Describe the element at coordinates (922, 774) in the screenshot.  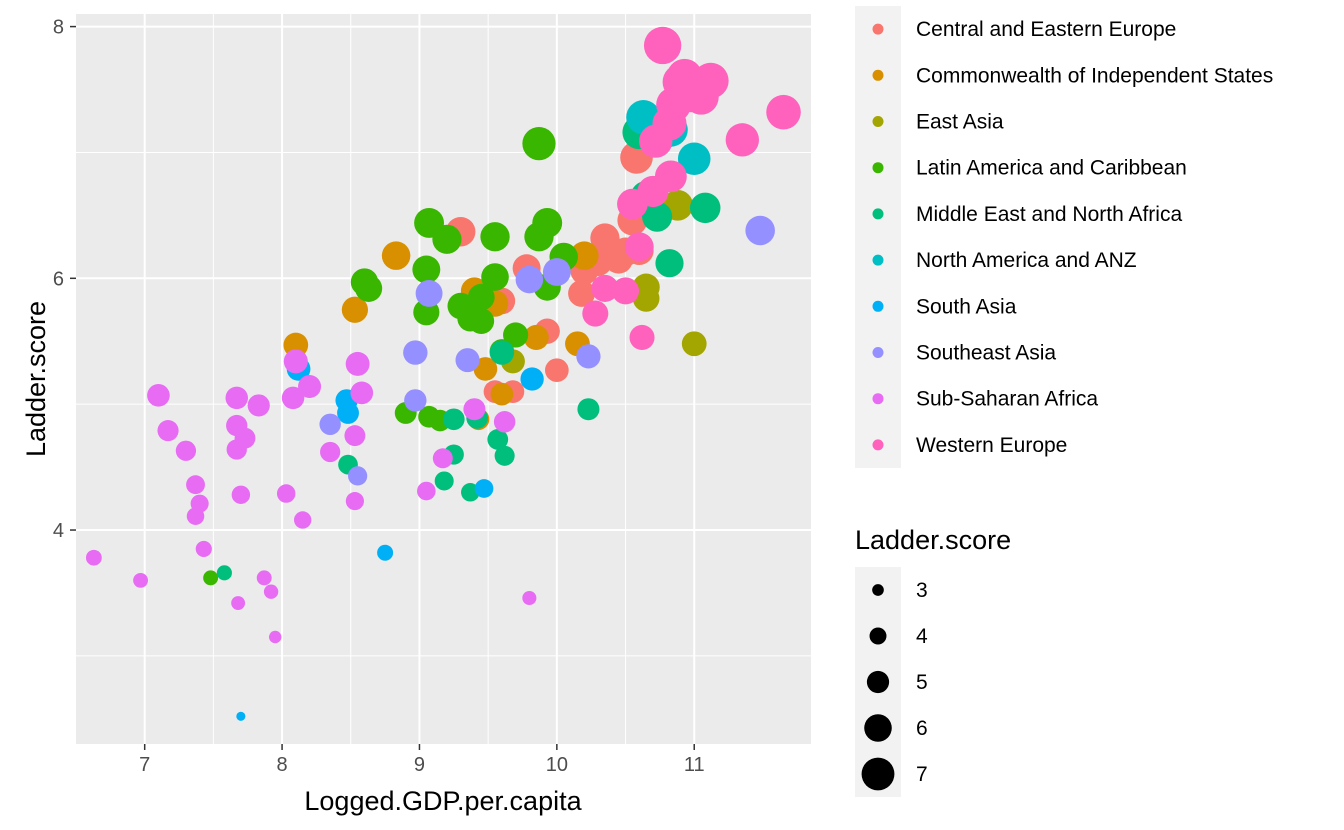
I see `size-legend-label: 7` at that location.